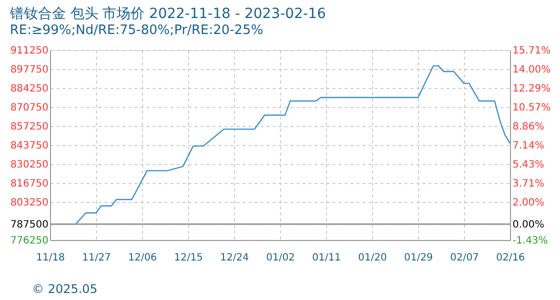 This screenshot has width=560, height=300. I want to click on y2-tick-label: 15.71%, so click(531, 51).